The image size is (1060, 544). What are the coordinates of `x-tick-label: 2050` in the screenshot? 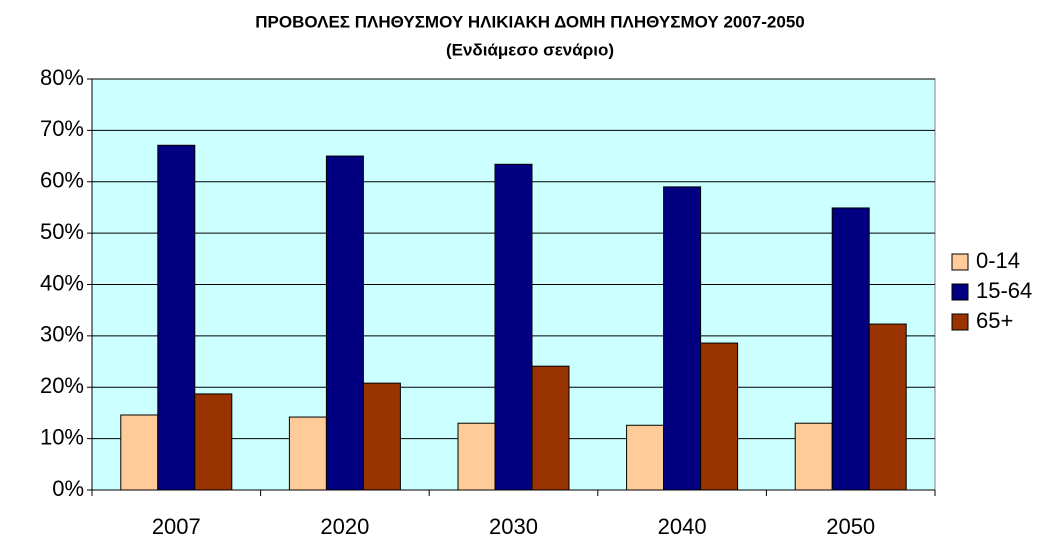 It's located at (850, 526).